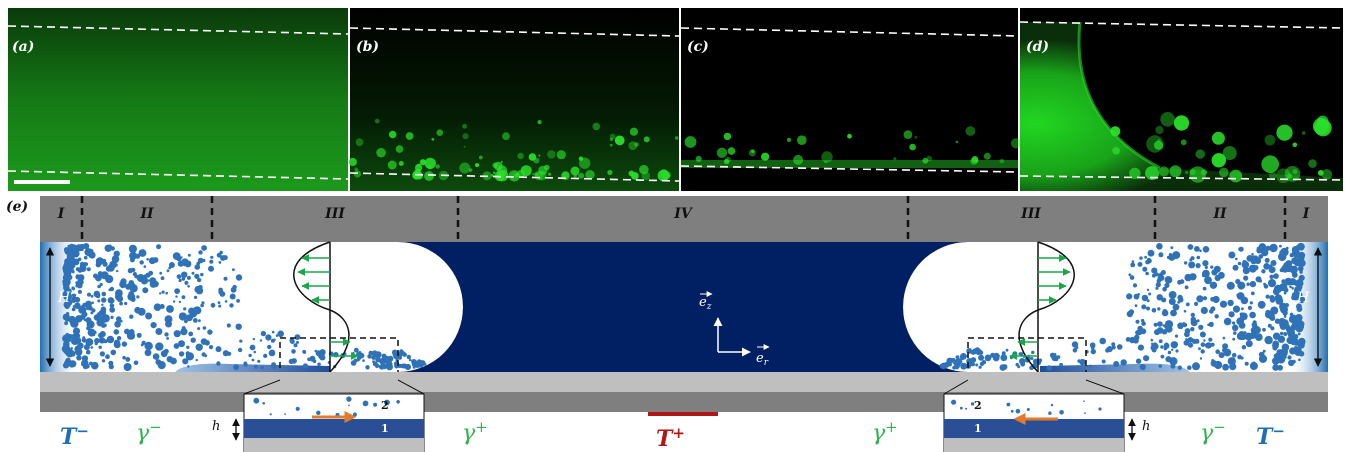  I want to click on gamma-plus-left: γ+, so click(475, 432).